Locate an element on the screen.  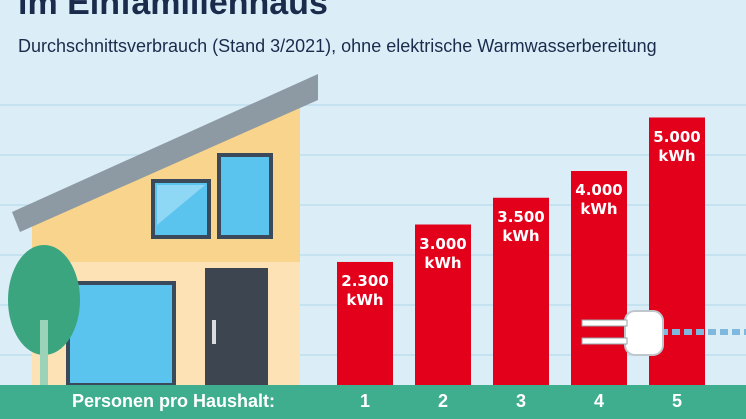
value-label: 5.000 kWh is located at coordinates (677, 146).